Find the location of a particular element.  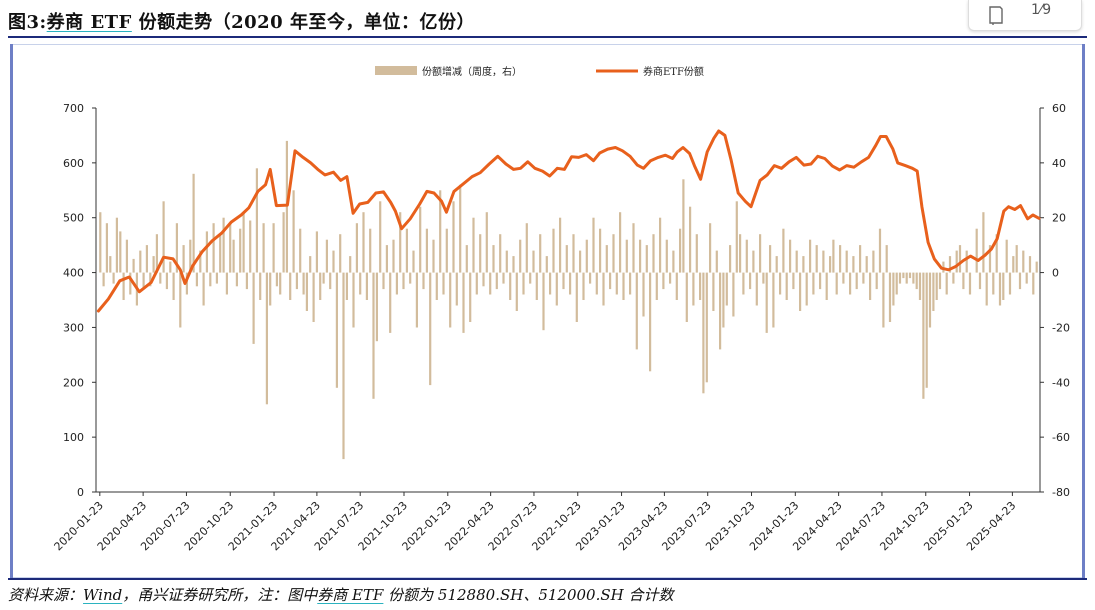

legend-bar-label: 份额增减（周度，右） is located at coordinates (472, 71).